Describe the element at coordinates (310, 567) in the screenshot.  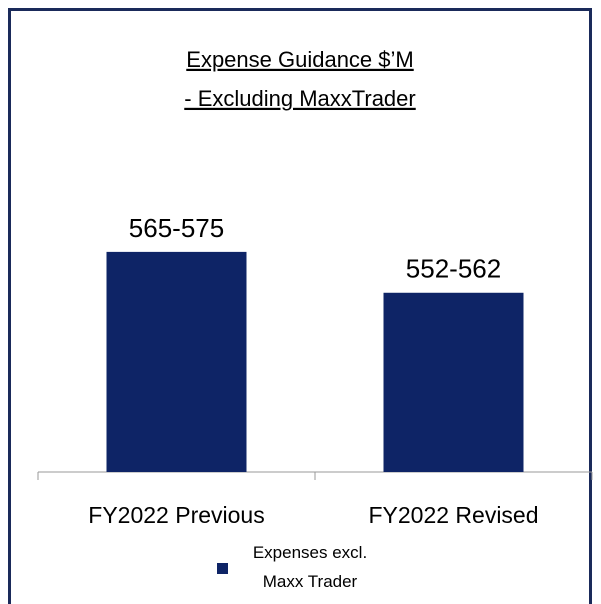
I see `legend-label: Expenses excl. Maxx Trader` at that location.